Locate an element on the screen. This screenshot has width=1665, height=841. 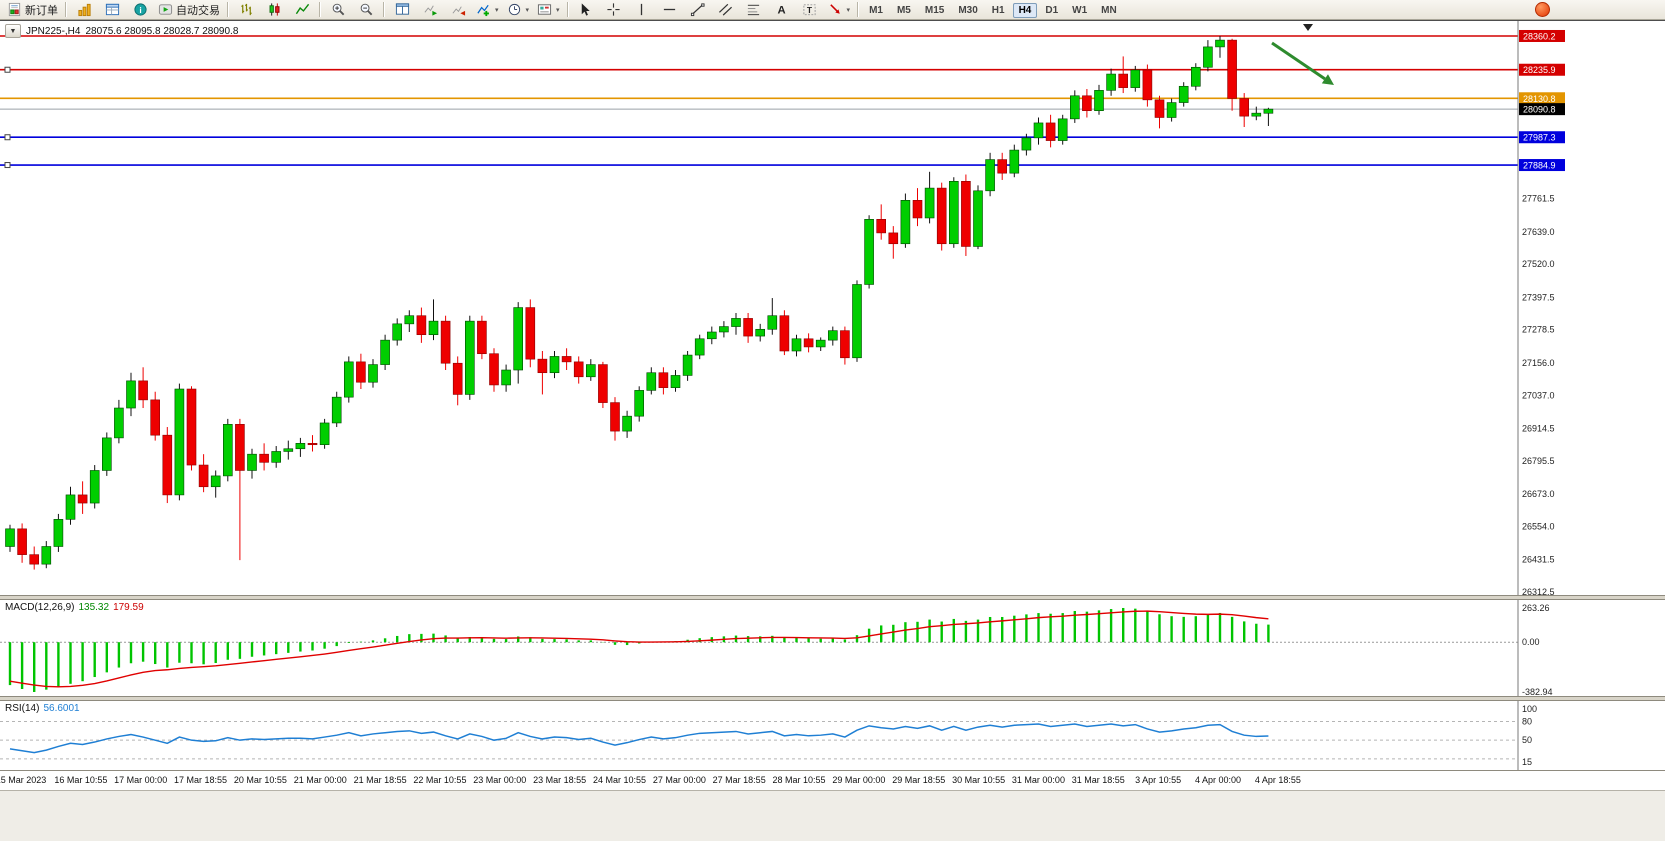
zoom-in-button is located at coordinates (338, 10).